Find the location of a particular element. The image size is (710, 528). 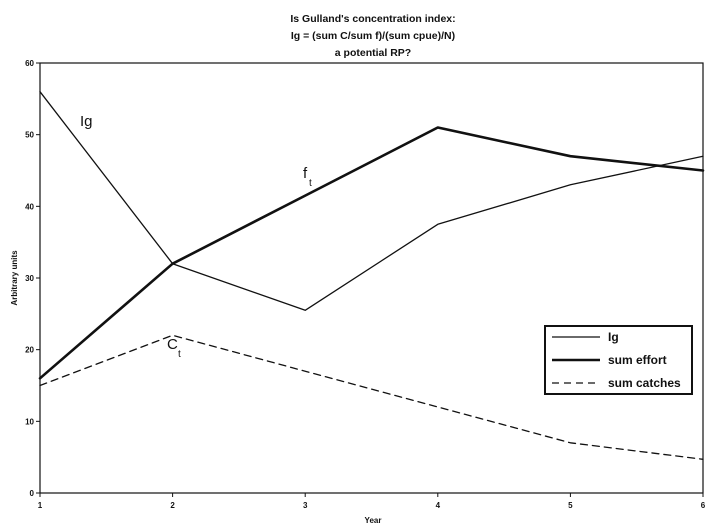

inline-label-ft: f t is located at coordinates (307, 177).